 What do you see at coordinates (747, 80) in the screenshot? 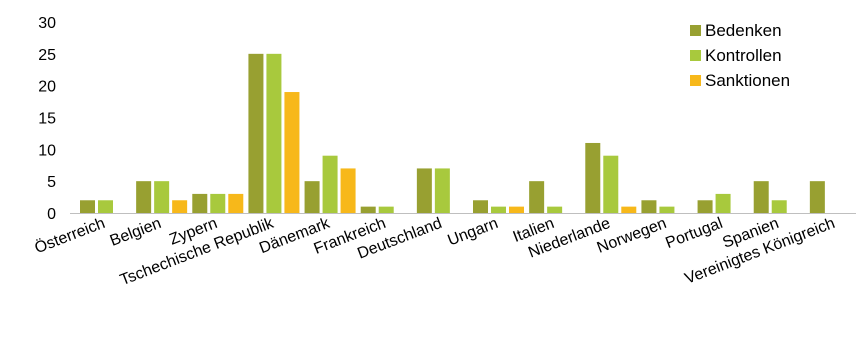
I see `legend-label: Sanktionen` at bounding box center [747, 80].